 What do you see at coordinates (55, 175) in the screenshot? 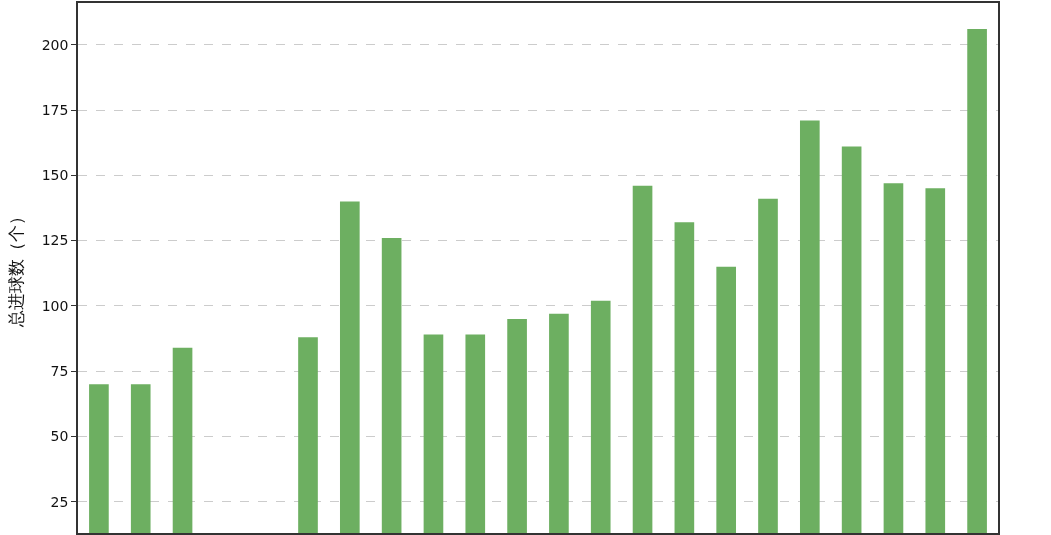
I see `y-tick-label: 150` at bounding box center [55, 175].